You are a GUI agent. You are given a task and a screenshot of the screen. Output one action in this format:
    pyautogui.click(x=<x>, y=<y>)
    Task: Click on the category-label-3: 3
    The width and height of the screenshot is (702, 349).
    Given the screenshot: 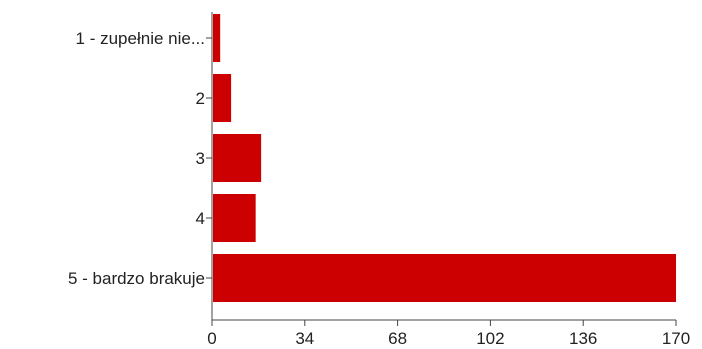 What is the action you would take?
    pyautogui.click(x=200, y=158)
    